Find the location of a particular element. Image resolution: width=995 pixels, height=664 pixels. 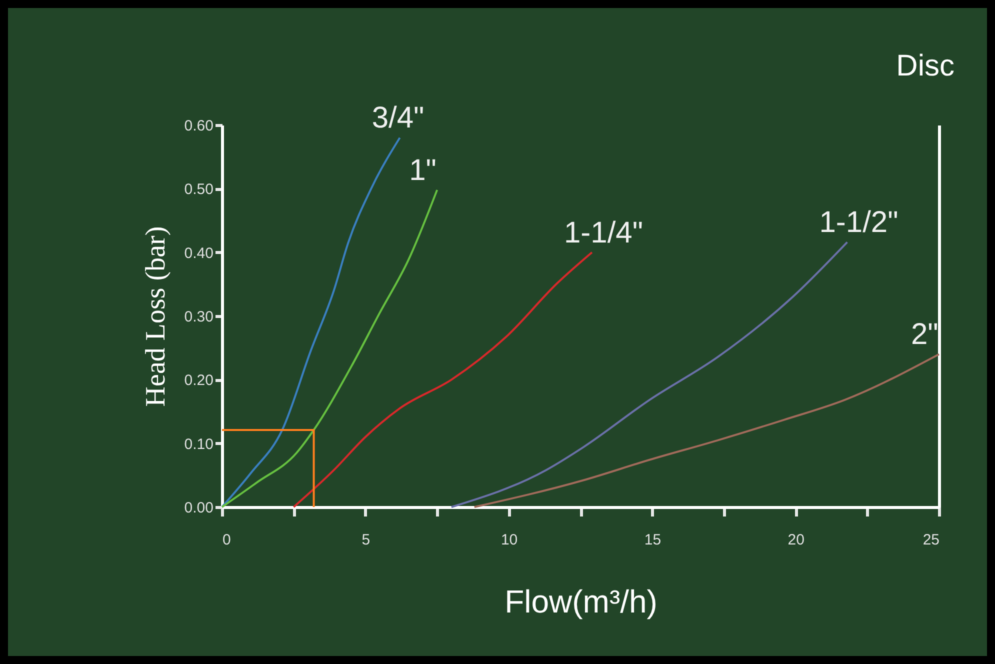

y-tick-label: 0.40 is located at coordinates (199, 253).